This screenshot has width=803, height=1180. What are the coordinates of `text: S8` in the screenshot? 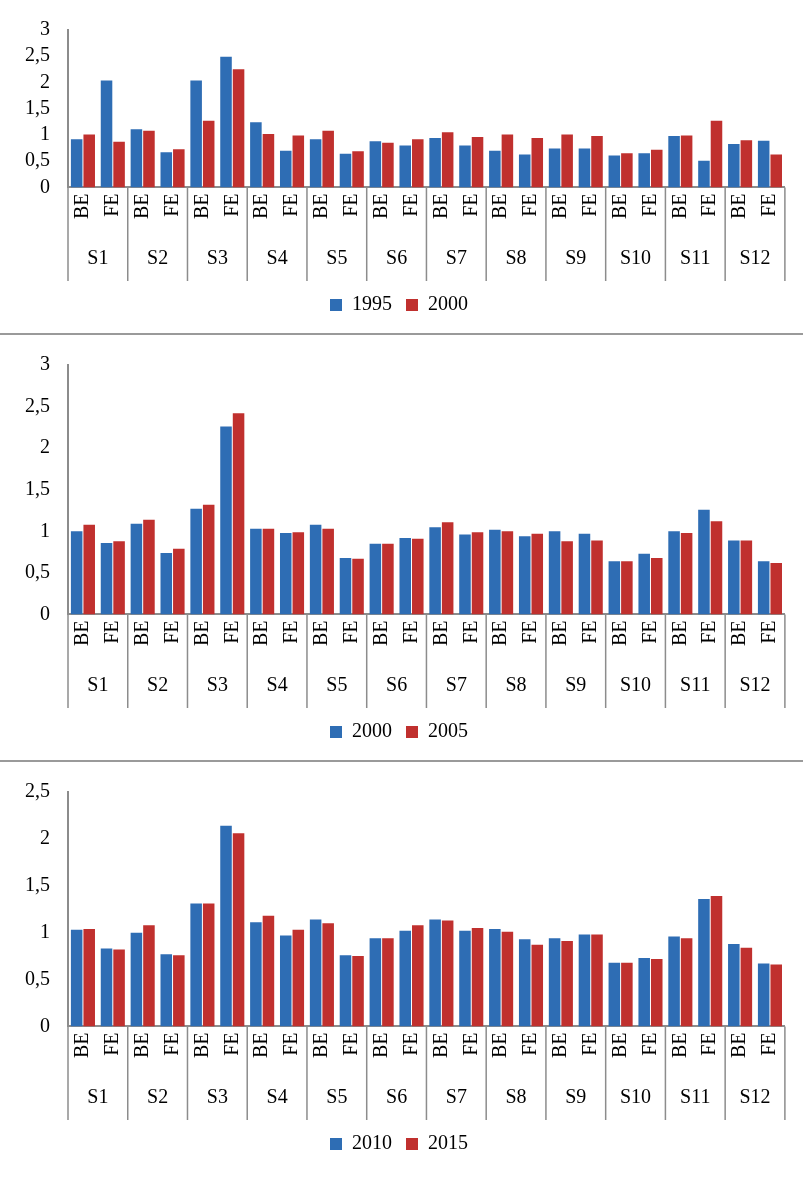 It's located at (516, 684).